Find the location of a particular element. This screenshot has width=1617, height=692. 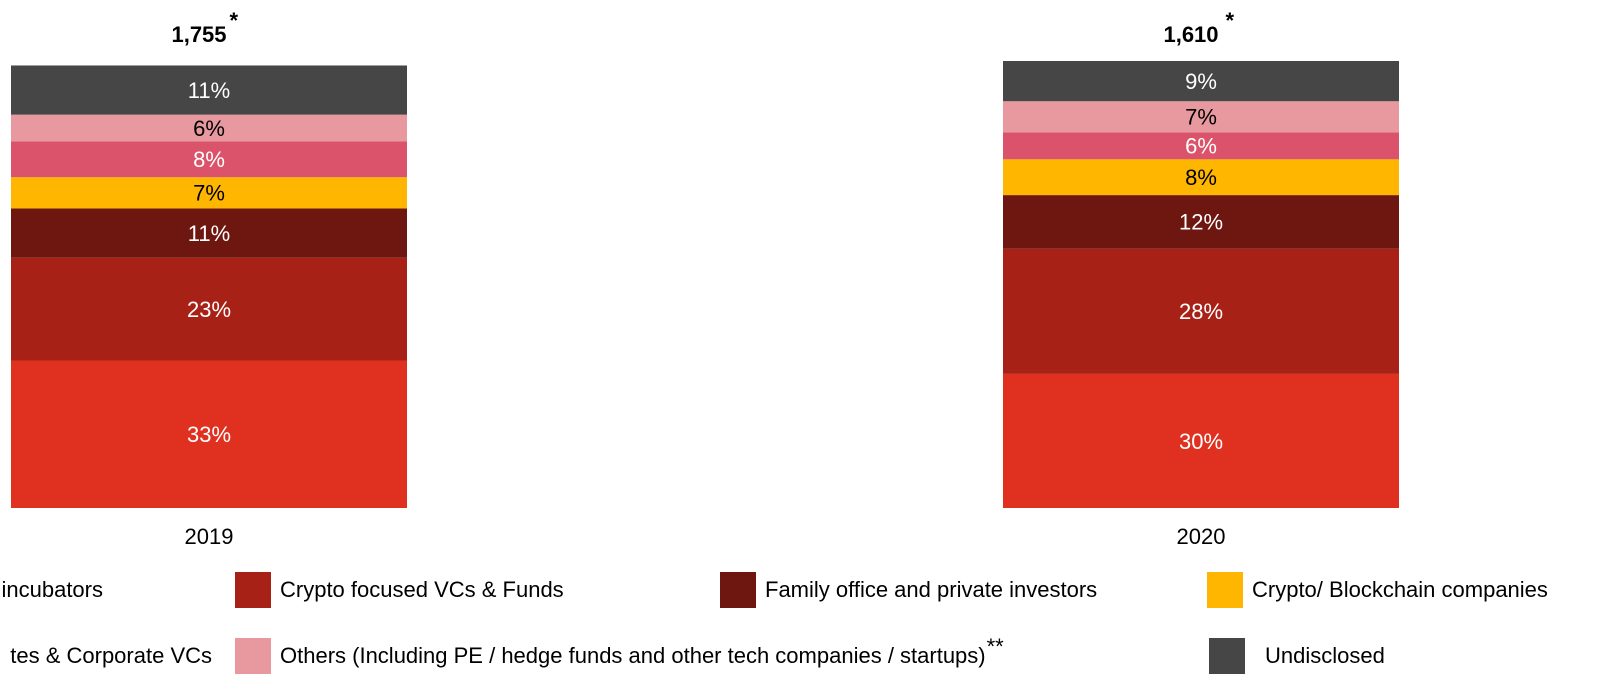

data-label: 30% is located at coordinates (1201, 441).